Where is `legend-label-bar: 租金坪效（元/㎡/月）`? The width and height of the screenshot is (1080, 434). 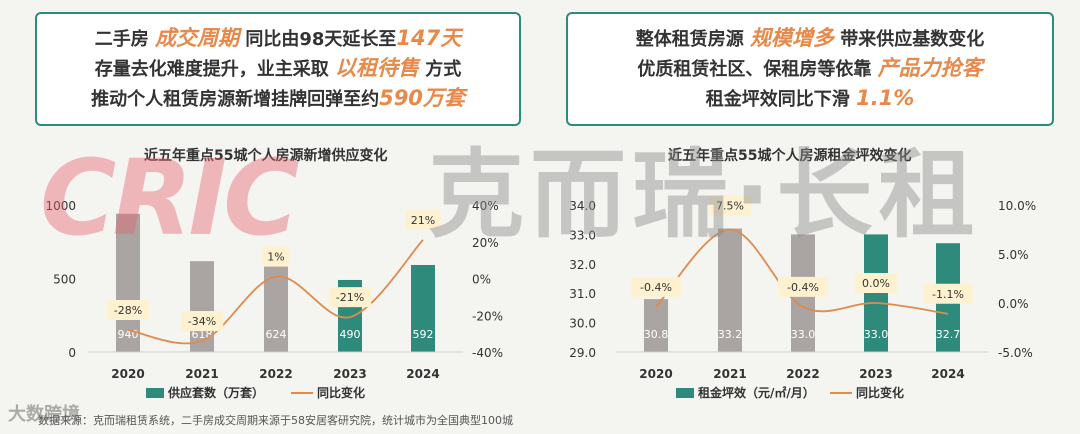 legend-label-bar: 租金坪效（元/㎡/月） is located at coordinates (756, 392).